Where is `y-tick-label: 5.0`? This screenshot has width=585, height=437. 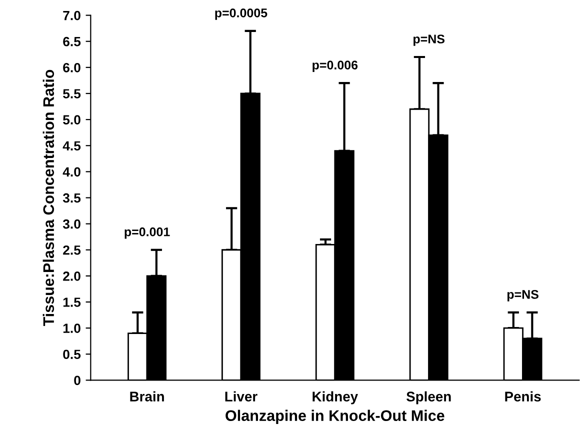 y-tick-label: 5.0 is located at coordinates (71, 119).